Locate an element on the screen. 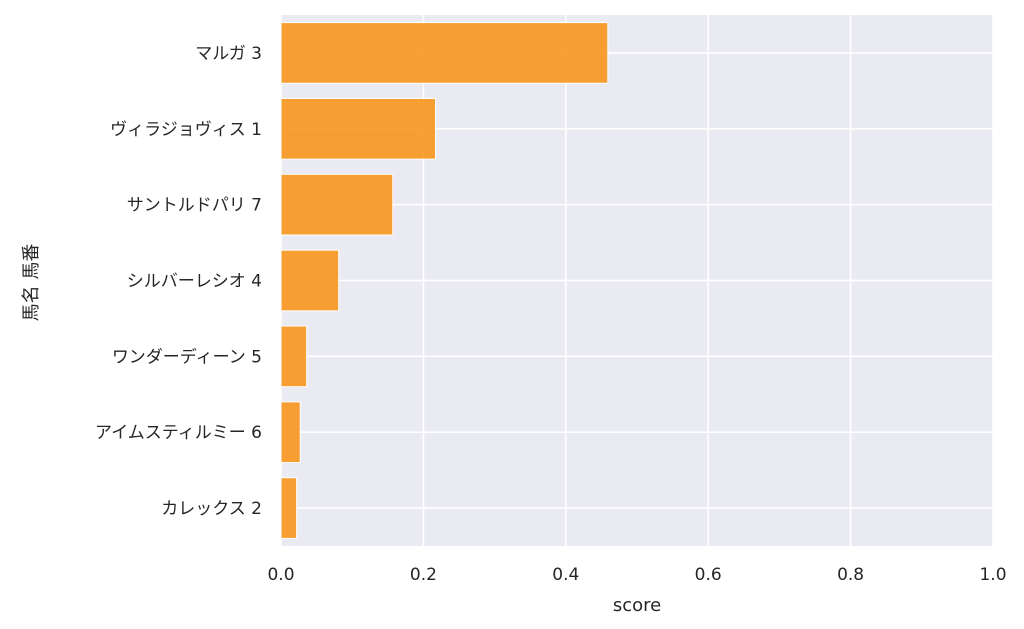 The height and width of the screenshot is (629, 1024). x-tick-label: 0.6 is located at coordinates (708, 575).